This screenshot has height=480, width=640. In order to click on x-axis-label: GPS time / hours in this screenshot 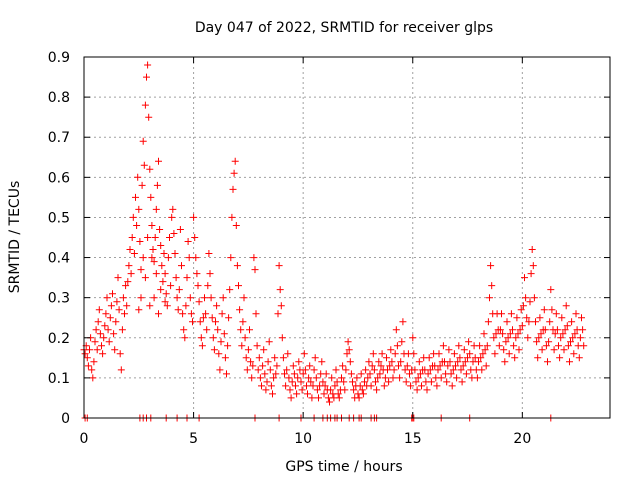, I will do `click(343, 467)`.